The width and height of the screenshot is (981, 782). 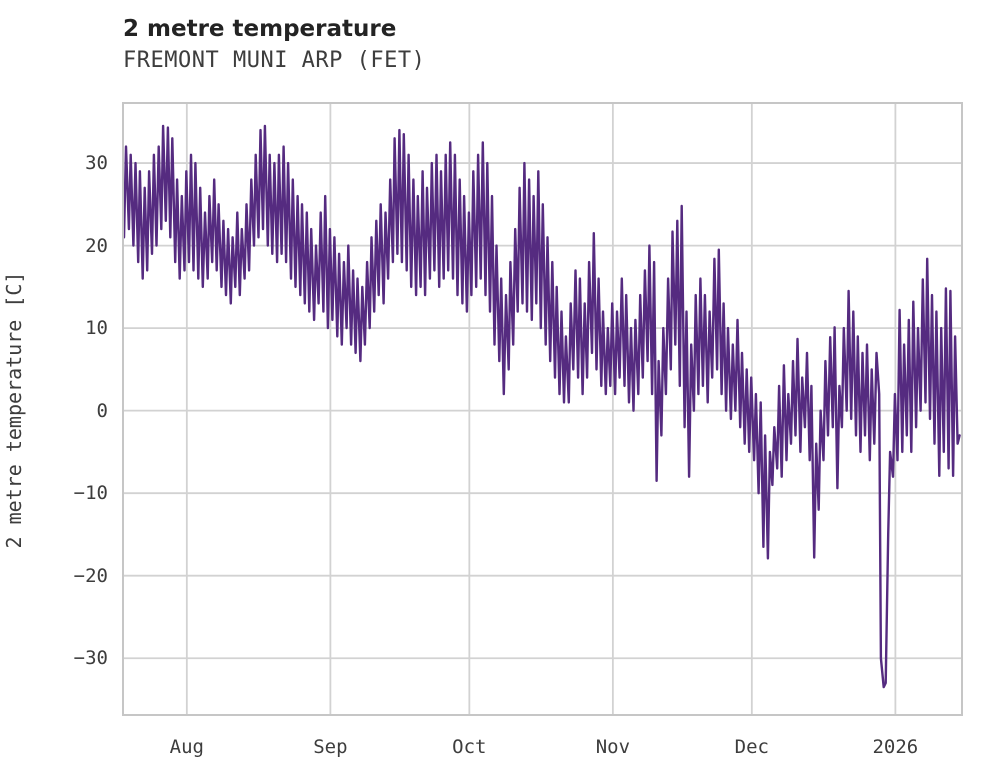 I want to click on x-tick-label: Oct, so click(x=469, y=747).